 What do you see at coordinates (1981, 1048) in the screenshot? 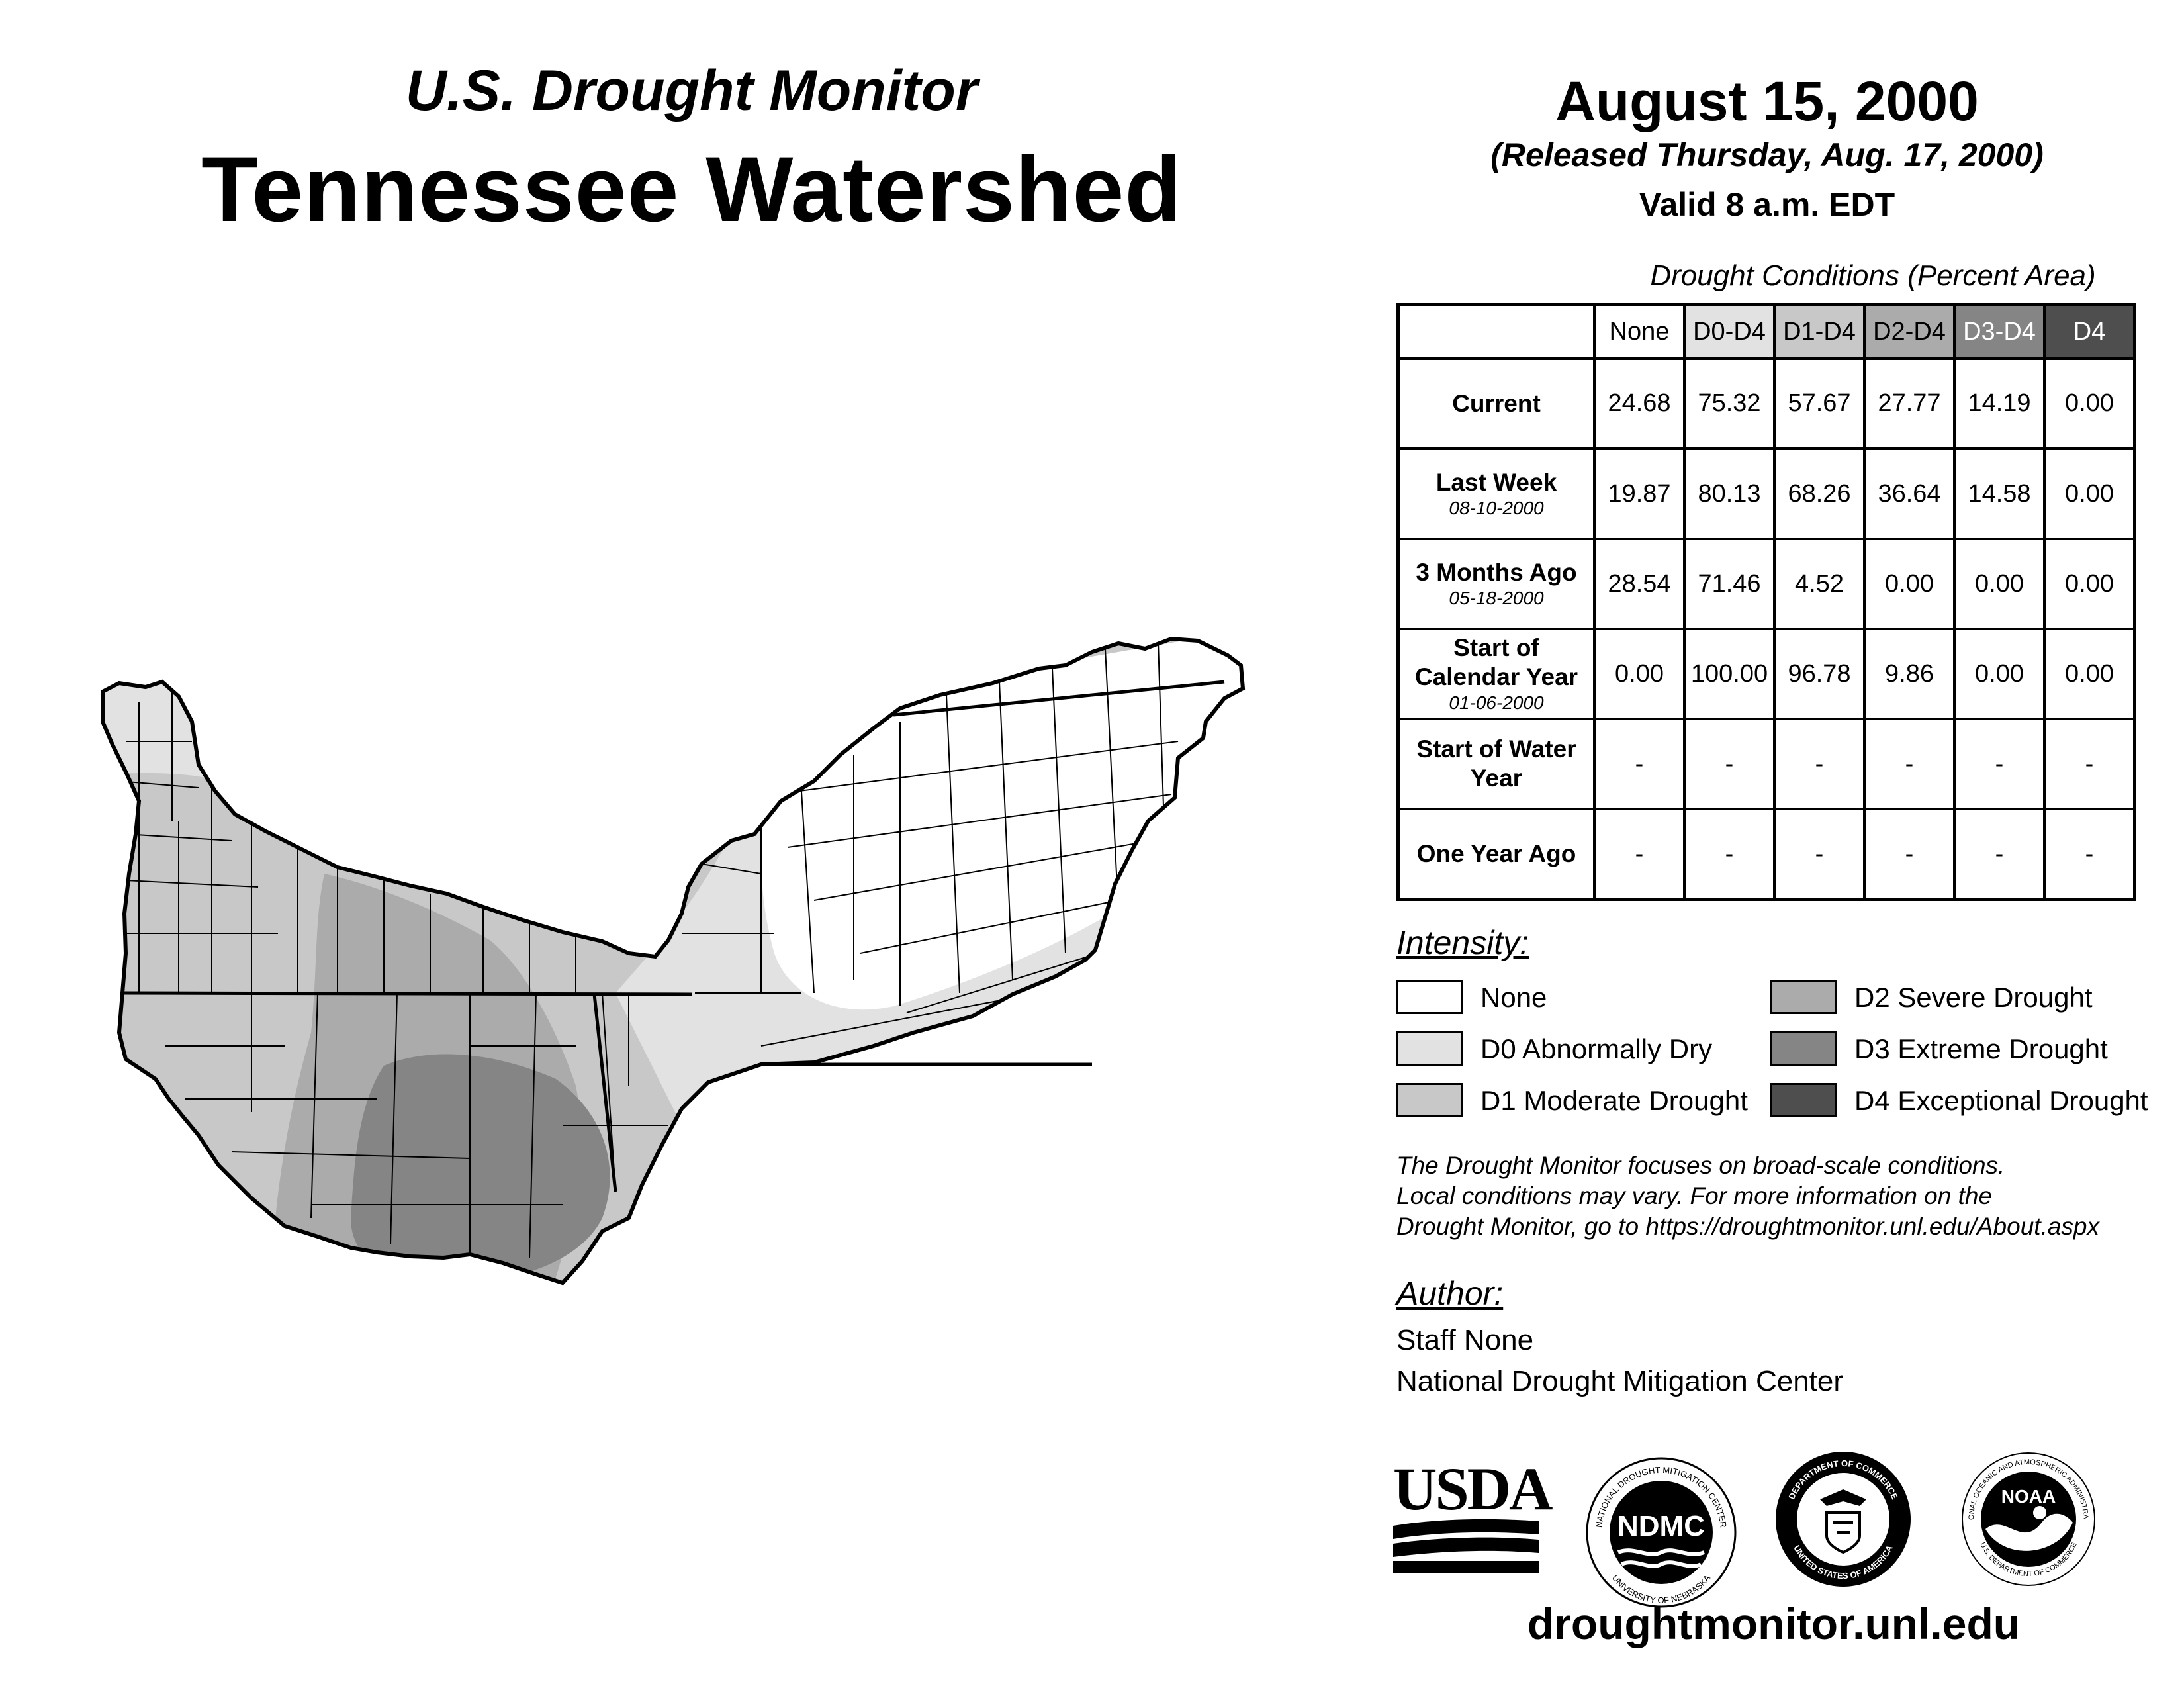
I see `legend-label: D3 Extreme Drought` at bounding box center [1981, 1048].